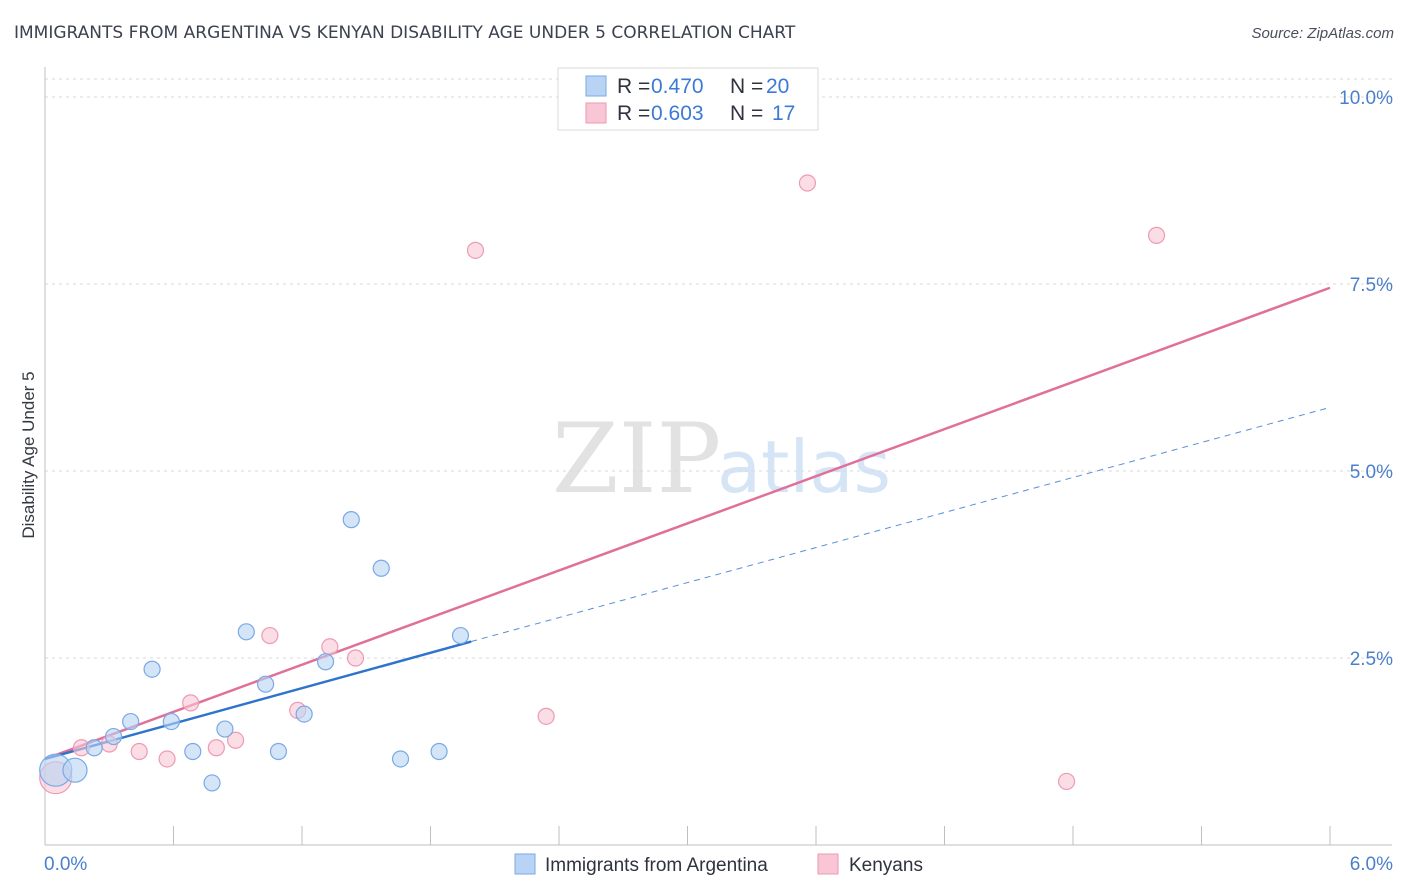 Image resolution: width=1406 pixels, height=892 pixels. I want to click on legend-swatch-kenyans, so click(596, 113).